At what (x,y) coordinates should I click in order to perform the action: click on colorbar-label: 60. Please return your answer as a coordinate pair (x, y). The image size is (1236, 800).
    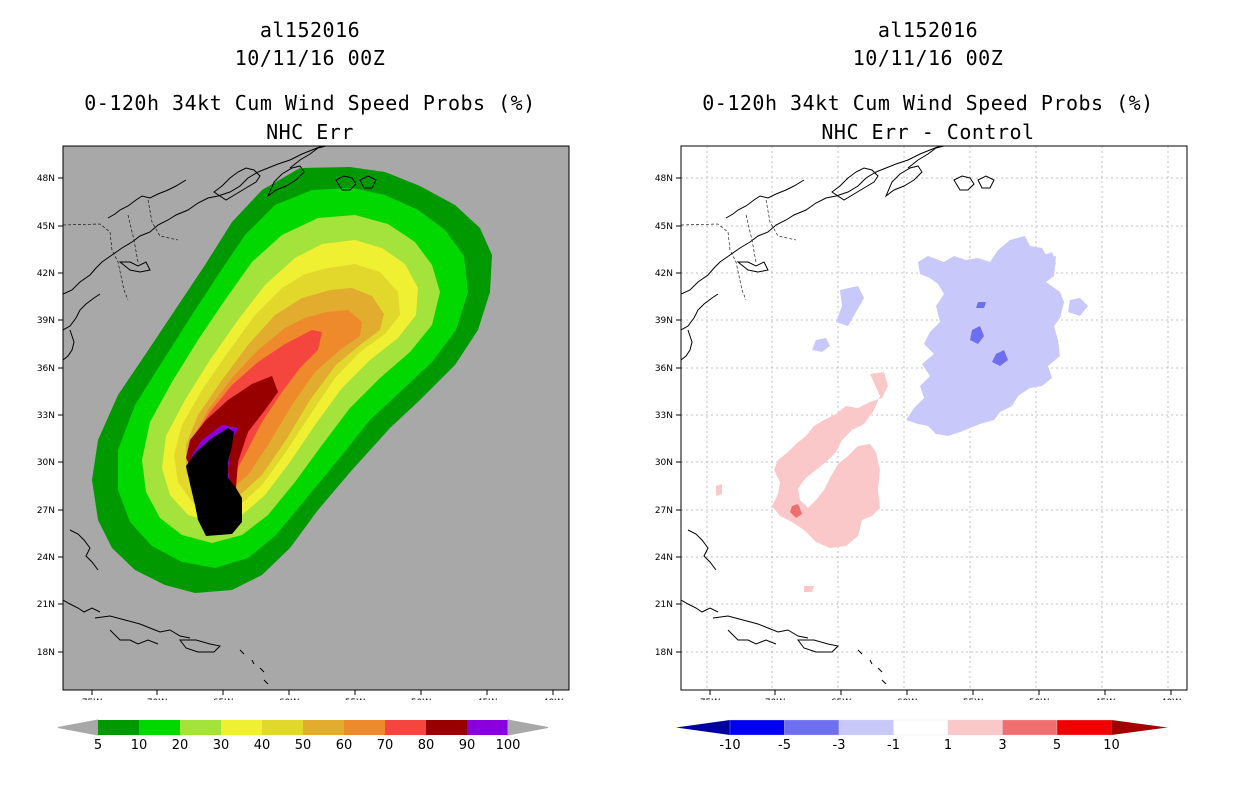
    Looking at the image, I should click on (344, 744).